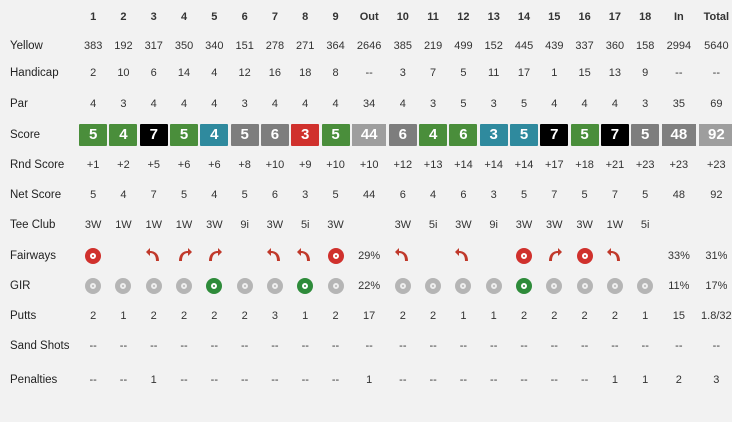  Describe the element at coordinates (493, 225) in the screenshot. I see `tee-club-cell: 9i` at that location.